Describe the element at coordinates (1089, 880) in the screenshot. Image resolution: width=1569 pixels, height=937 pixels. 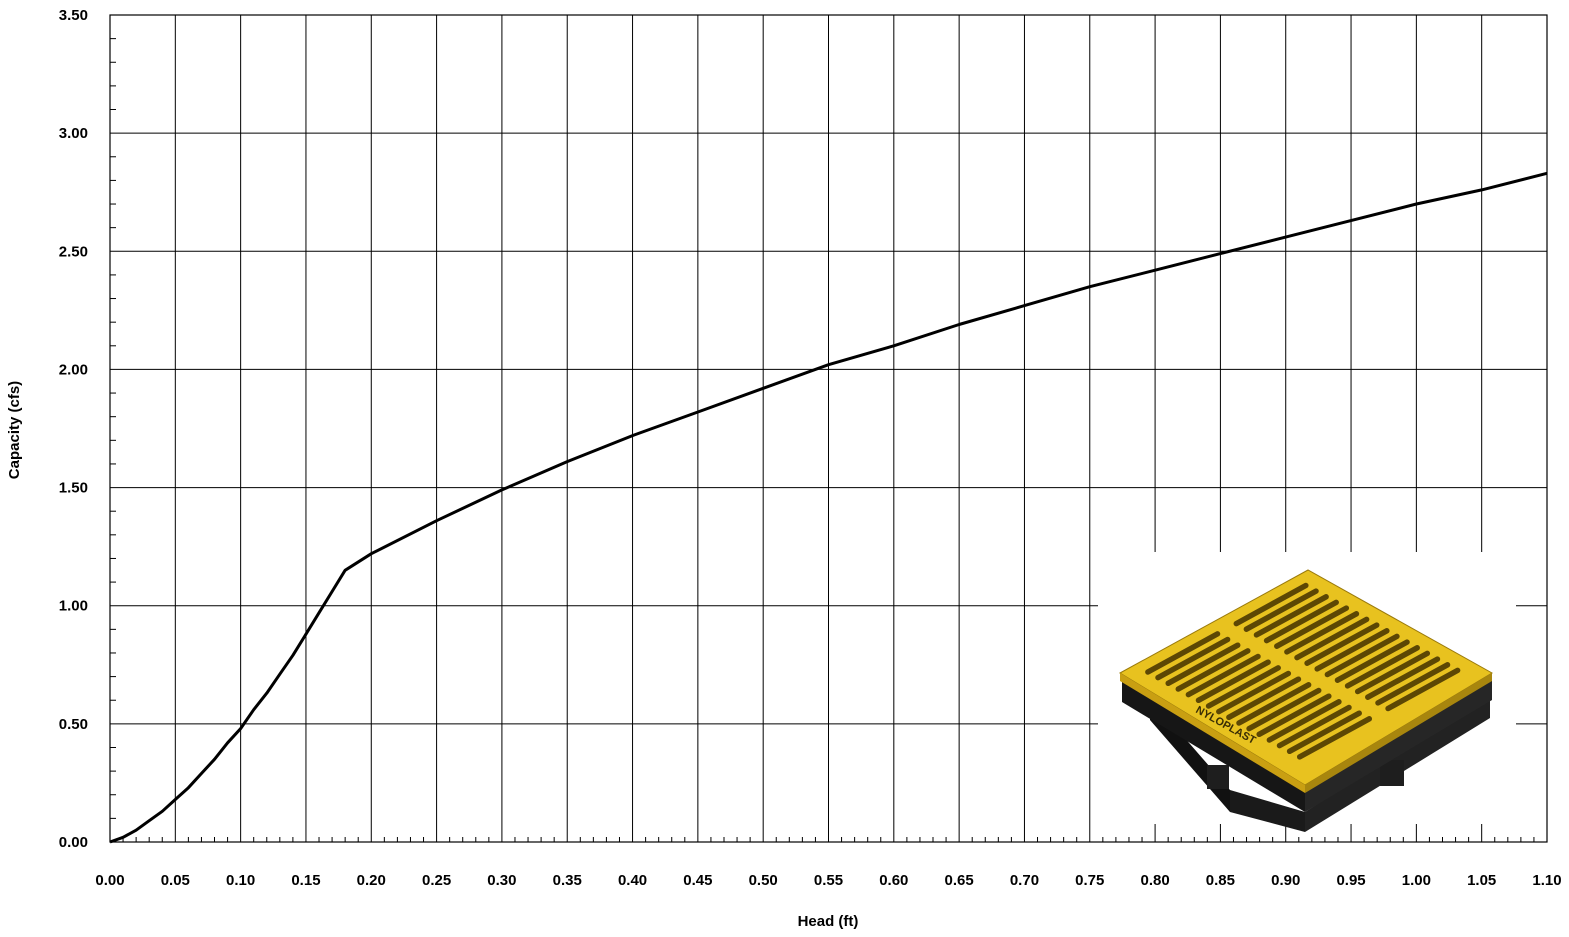
I see `x-tick-label: 0.75` at that location.